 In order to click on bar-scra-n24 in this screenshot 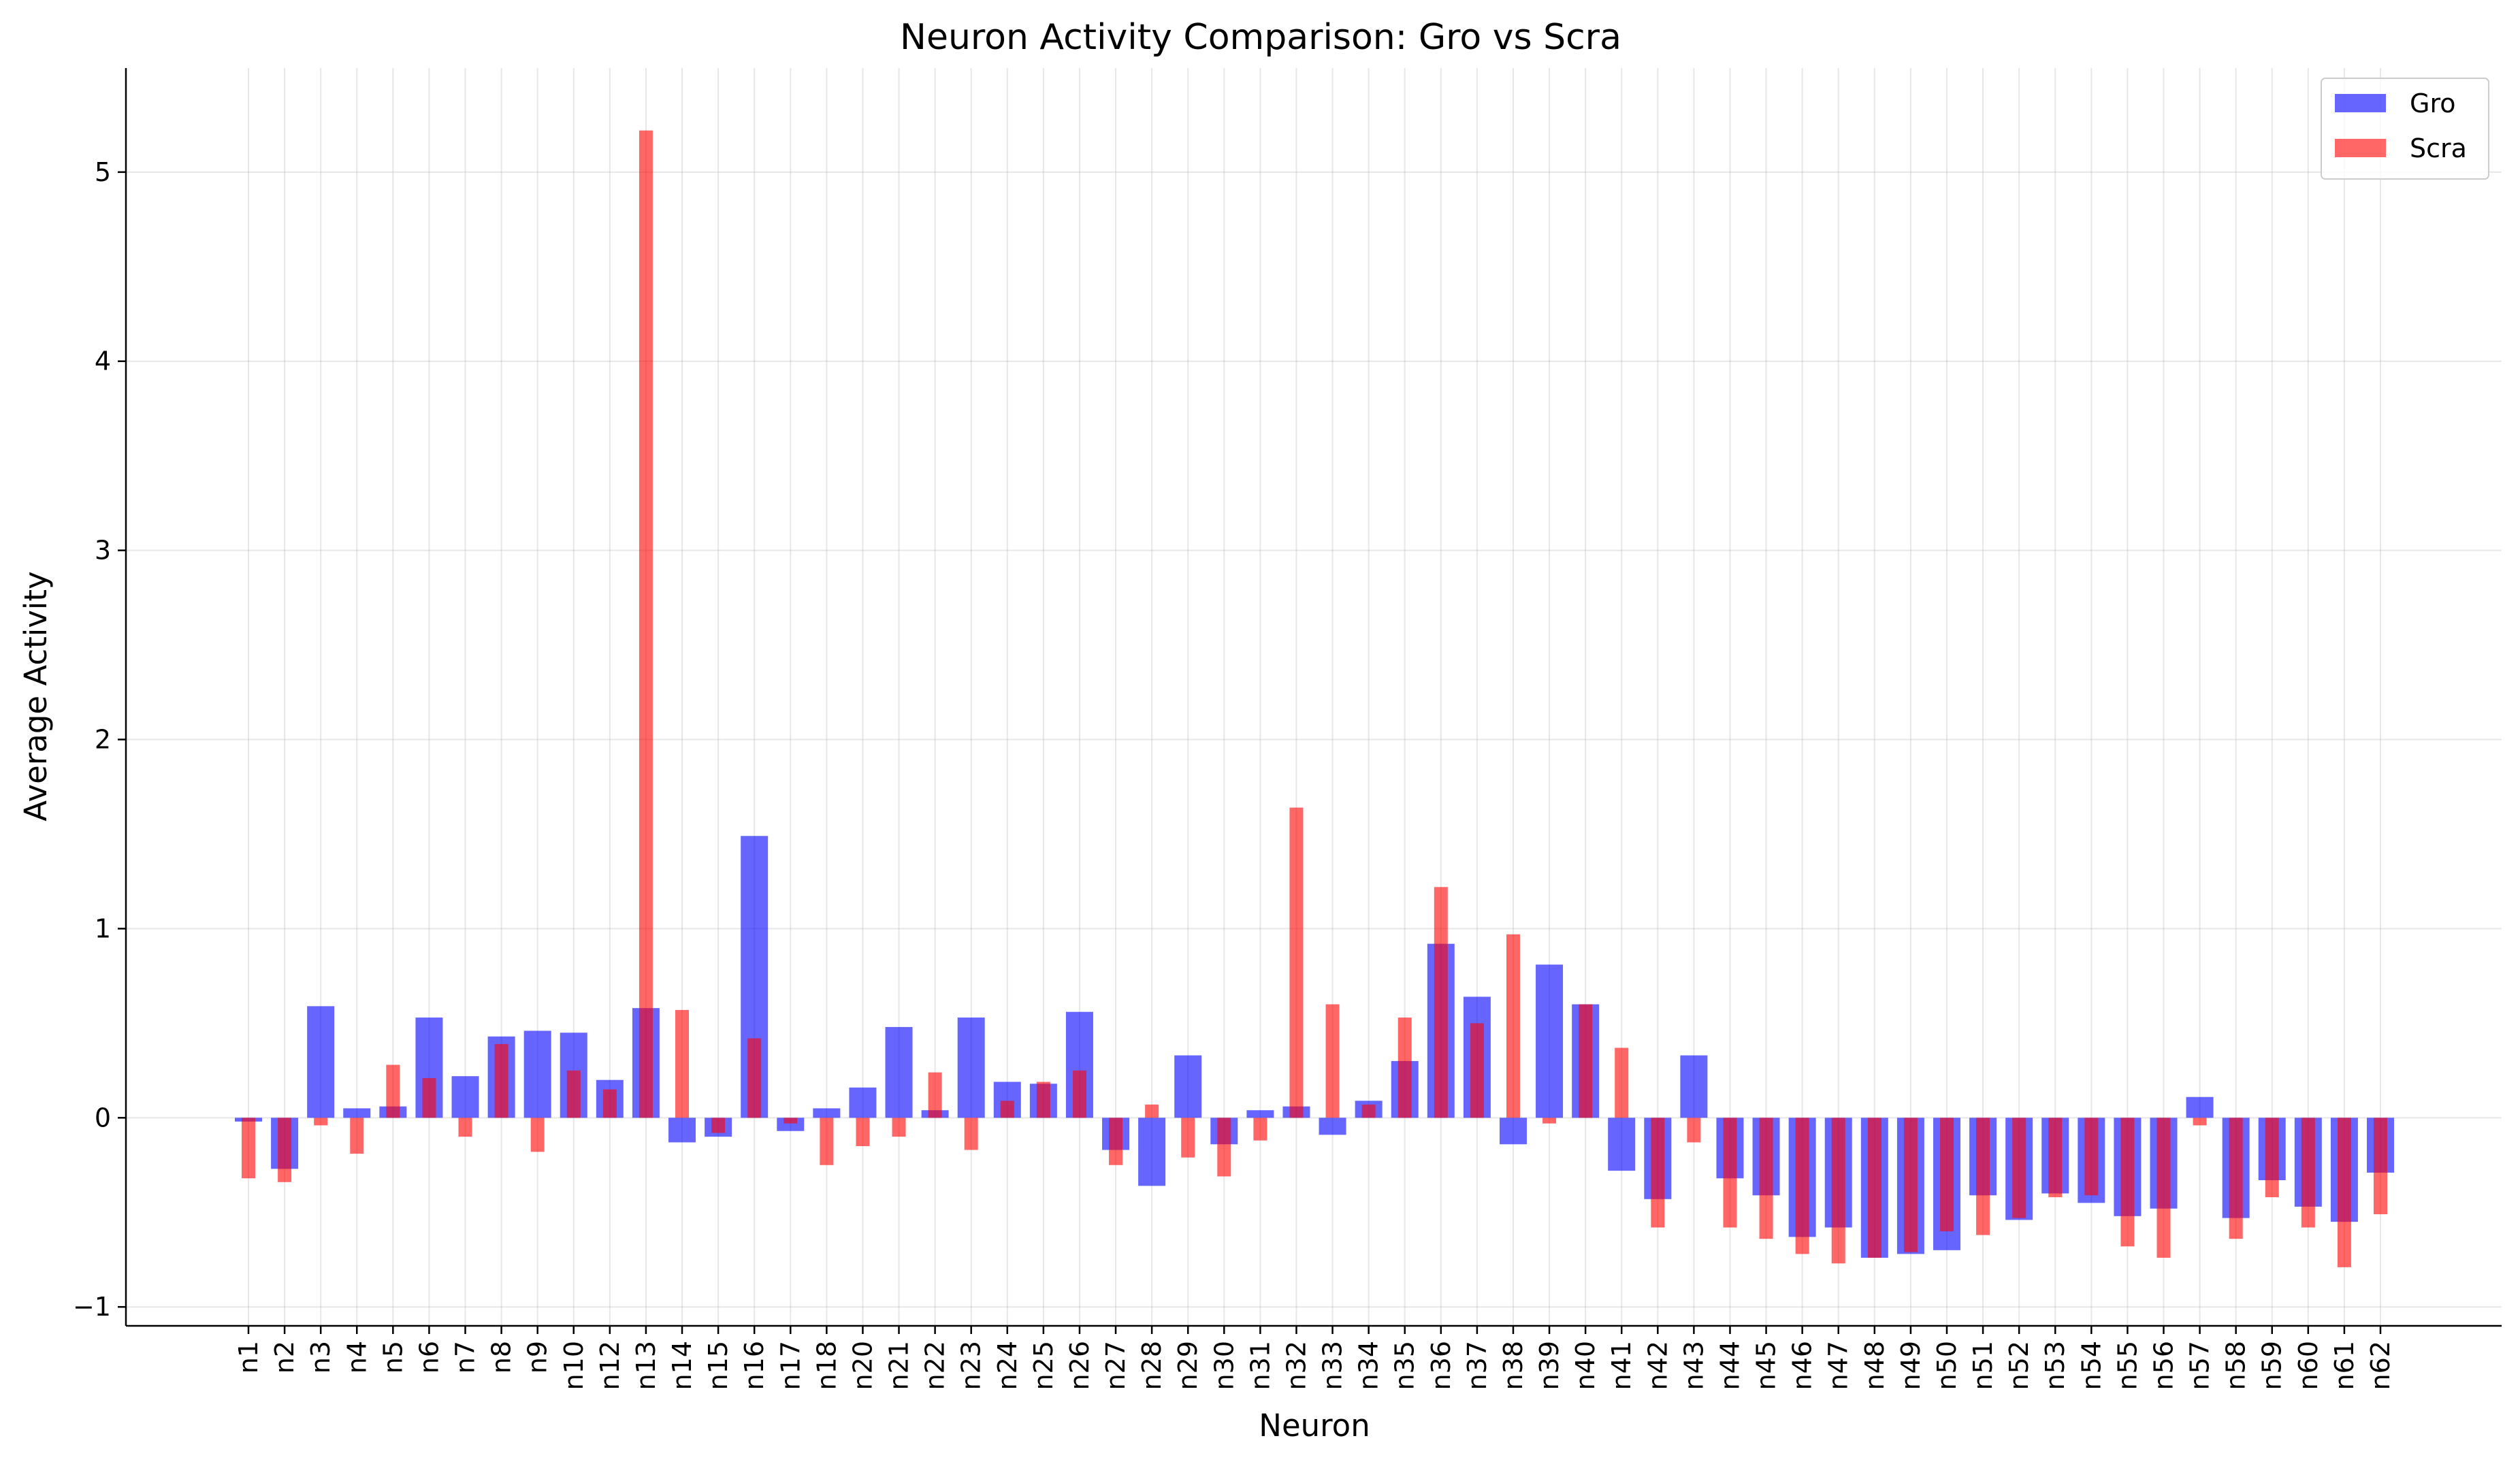, I will do `click(1007, 1109)`.